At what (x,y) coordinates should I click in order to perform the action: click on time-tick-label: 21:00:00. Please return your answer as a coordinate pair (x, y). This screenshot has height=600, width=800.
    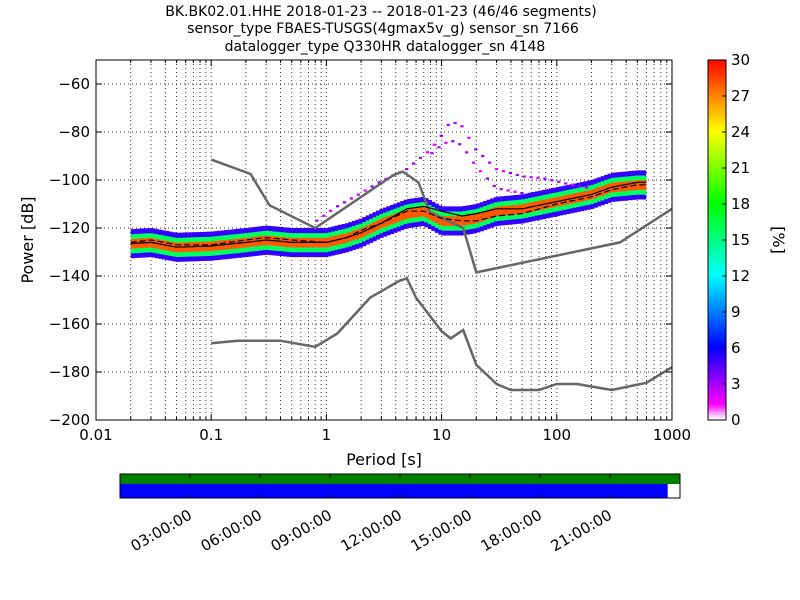
    Looking at the image, I should click on (581, 530).